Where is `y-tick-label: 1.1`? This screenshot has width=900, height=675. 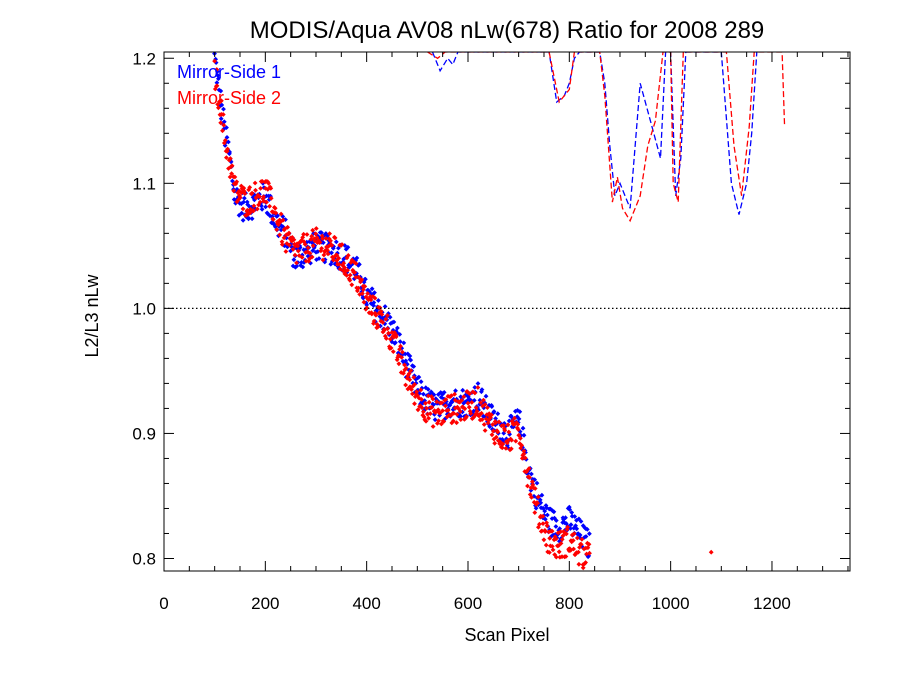
y-tick-label: 1.1 is located at coordinates (144, 183).